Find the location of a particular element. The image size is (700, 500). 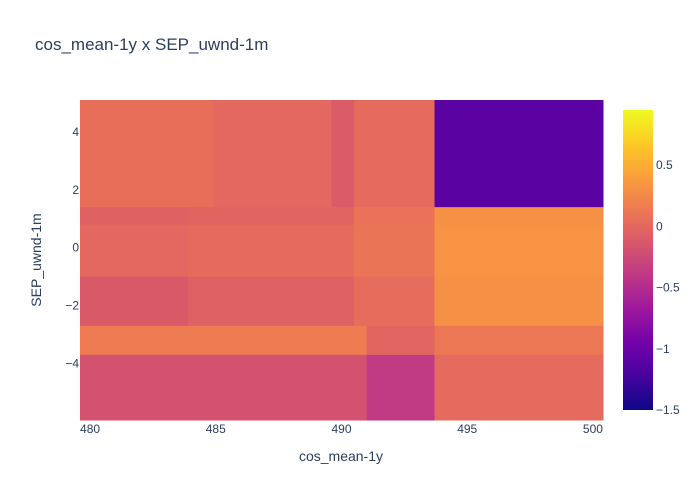

y-axis-ticks: 4 2 0 −2 −4 is located at coordinates (72, 248).